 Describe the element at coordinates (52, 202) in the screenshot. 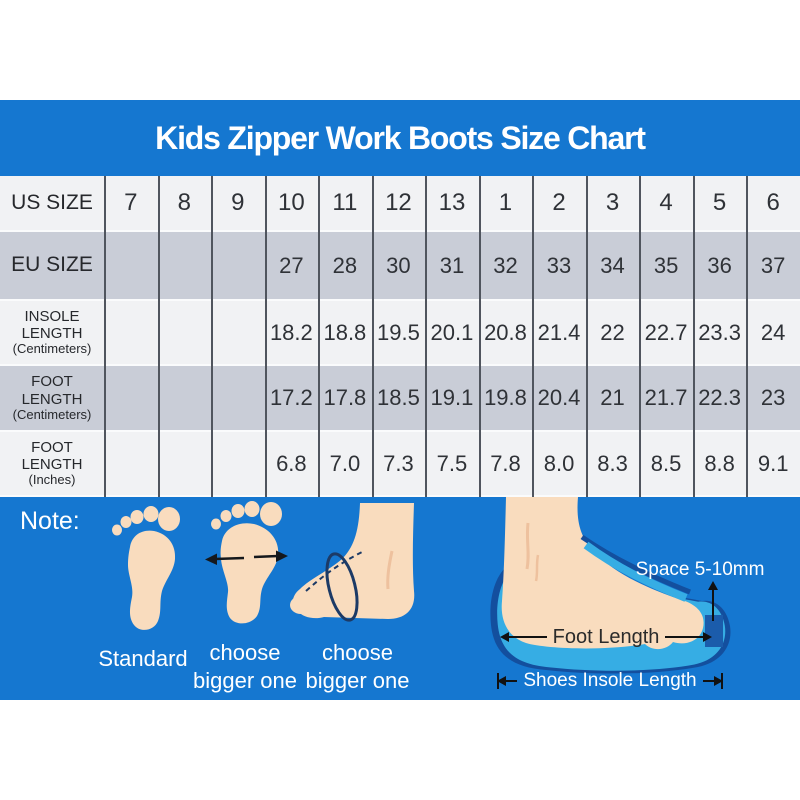

I see `row-header: US SIZE` at that location.